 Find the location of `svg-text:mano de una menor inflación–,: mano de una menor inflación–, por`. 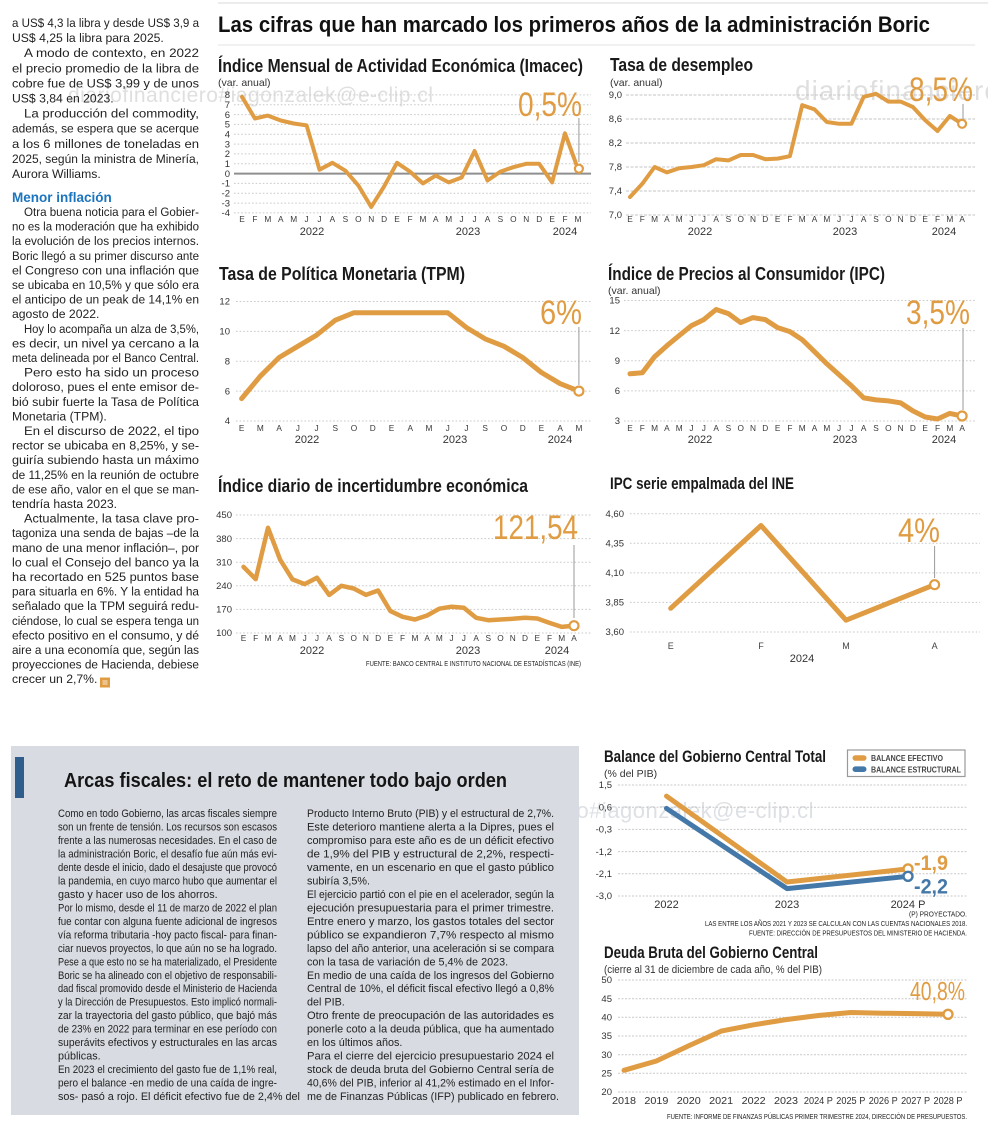

svg-text:mano de una menor inflación–,: mano de una menor inflación–, por is located at coordinates (105, 548).